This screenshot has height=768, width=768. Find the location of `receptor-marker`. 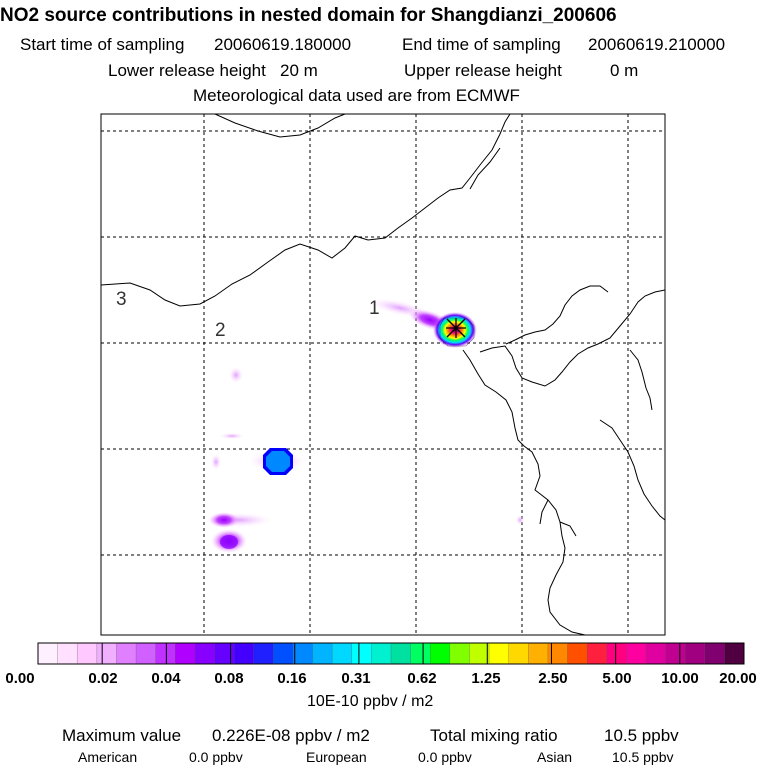

receptor-marker is located at coordinates (456, 328).